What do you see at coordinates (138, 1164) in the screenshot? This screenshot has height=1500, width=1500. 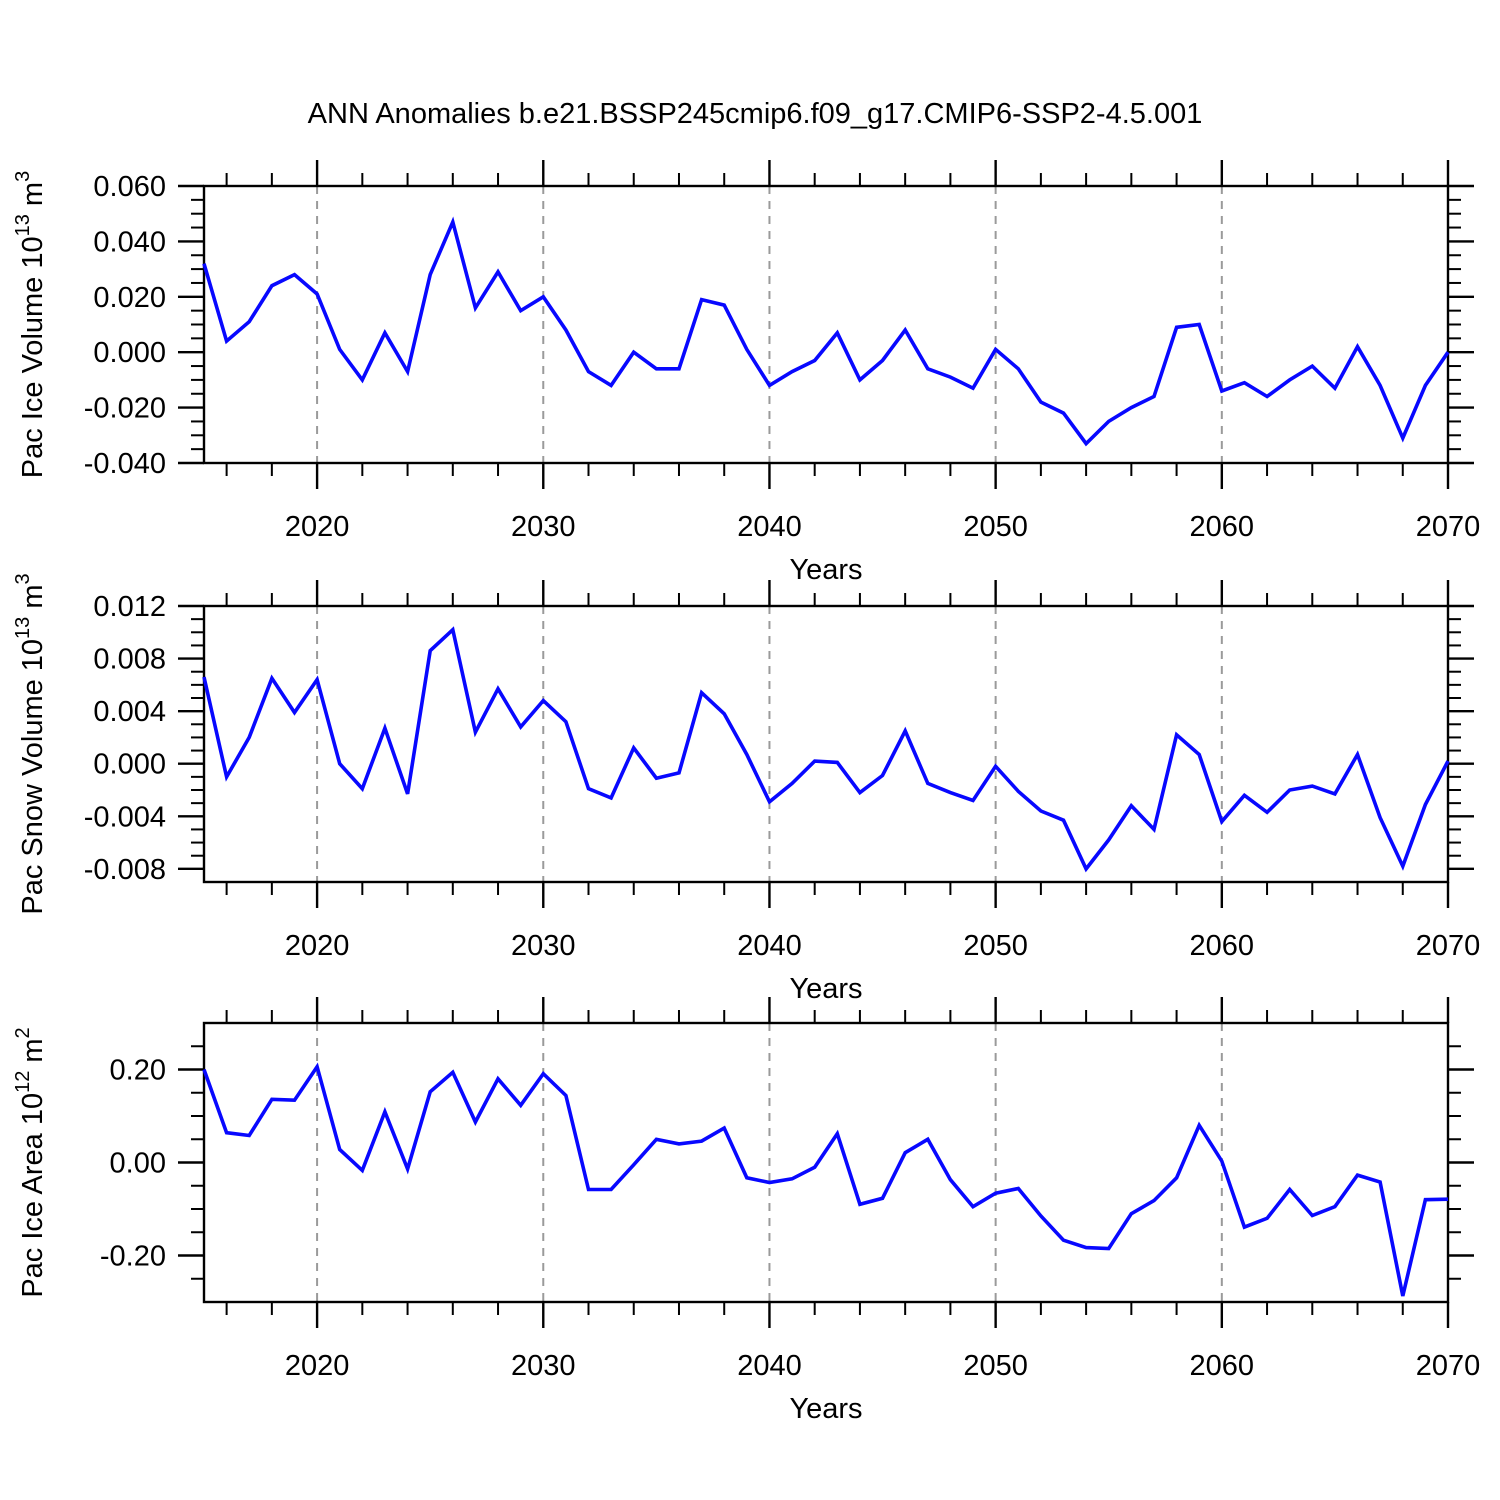 I see `y-tick-label: 0.00` at bounding box center [138, 1164].